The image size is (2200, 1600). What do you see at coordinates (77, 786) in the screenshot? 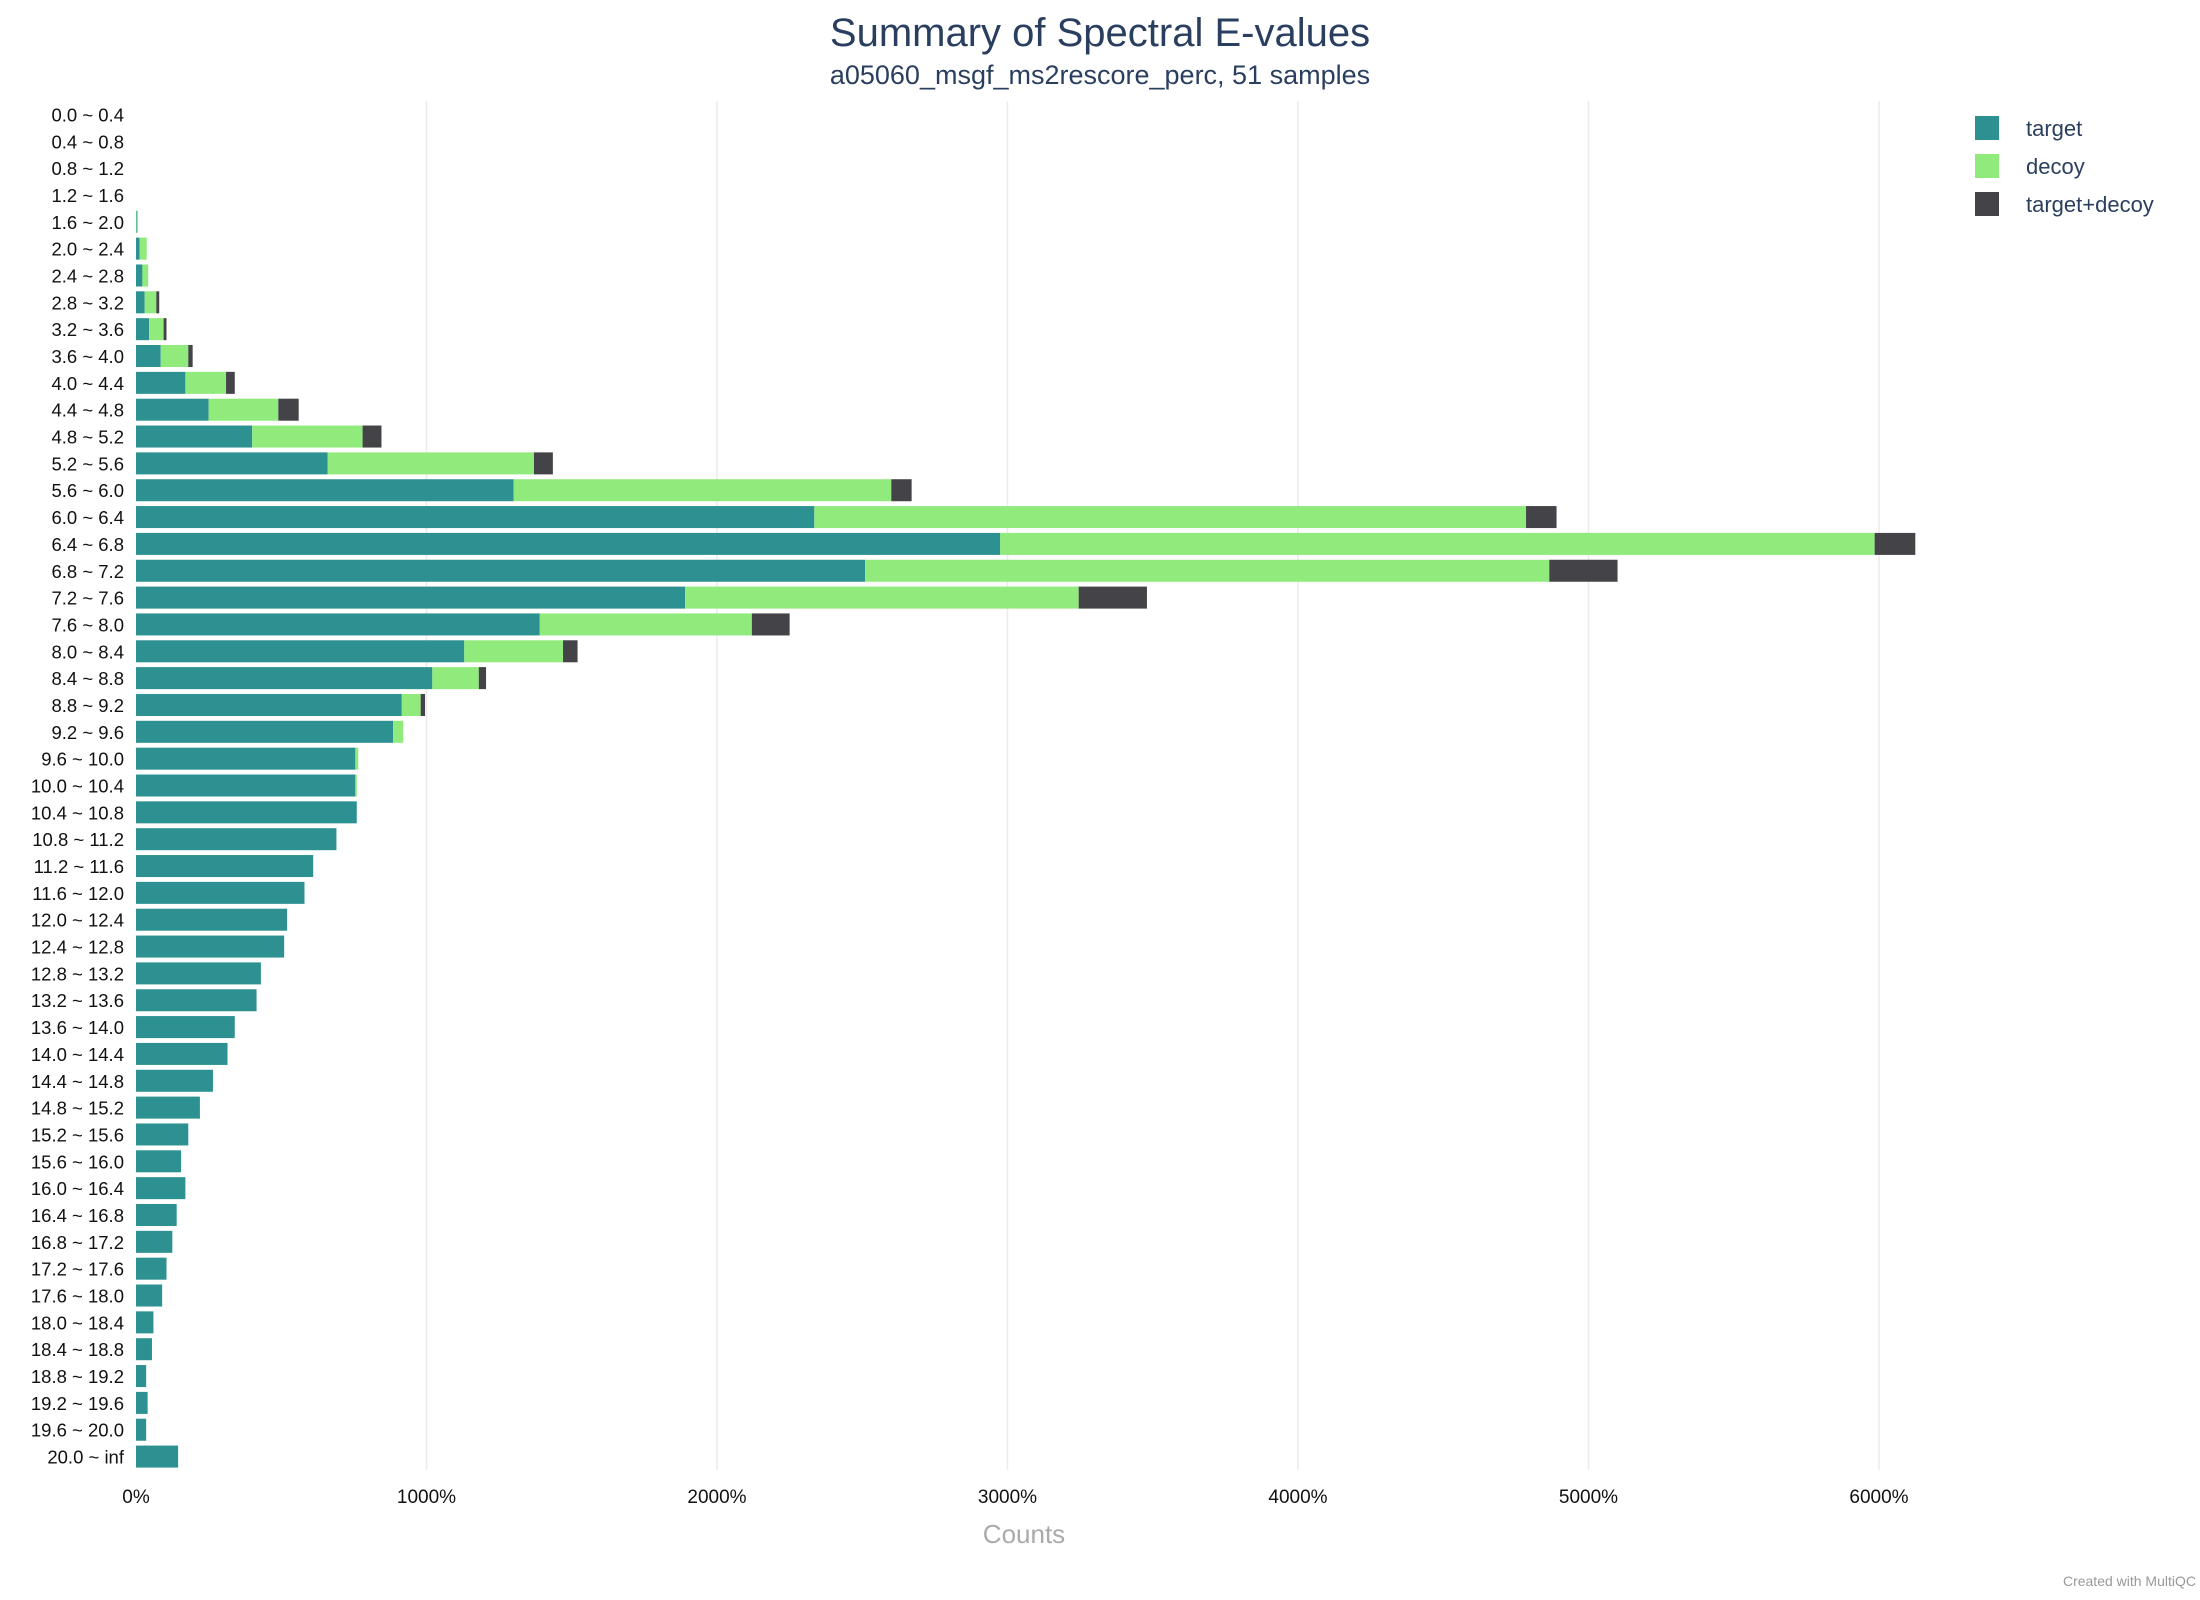
I see `y-tick-label: 10.0 ~ 10.4` at bounding box center [77, 786].